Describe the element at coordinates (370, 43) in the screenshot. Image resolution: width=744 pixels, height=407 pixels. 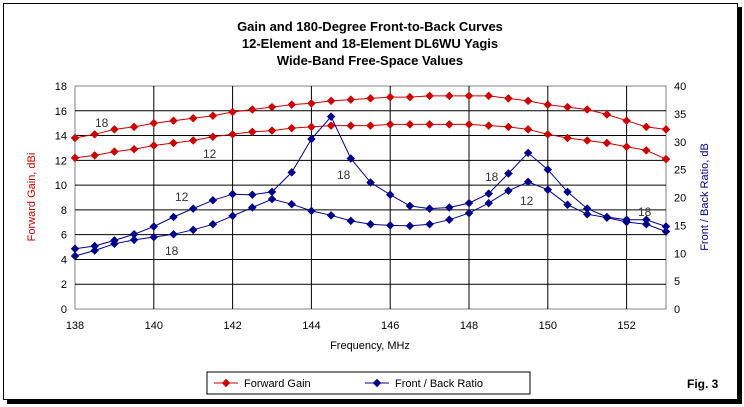
I see `chart-title-line-2: 12-Element and 18-Element DL6WU Yagis` at that location.